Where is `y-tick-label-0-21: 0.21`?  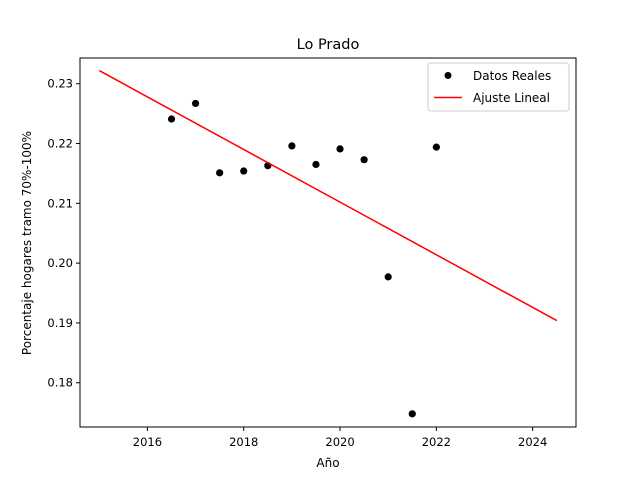 y-tick-label-0-21: 0.21 is located at coordinates (60, 203).